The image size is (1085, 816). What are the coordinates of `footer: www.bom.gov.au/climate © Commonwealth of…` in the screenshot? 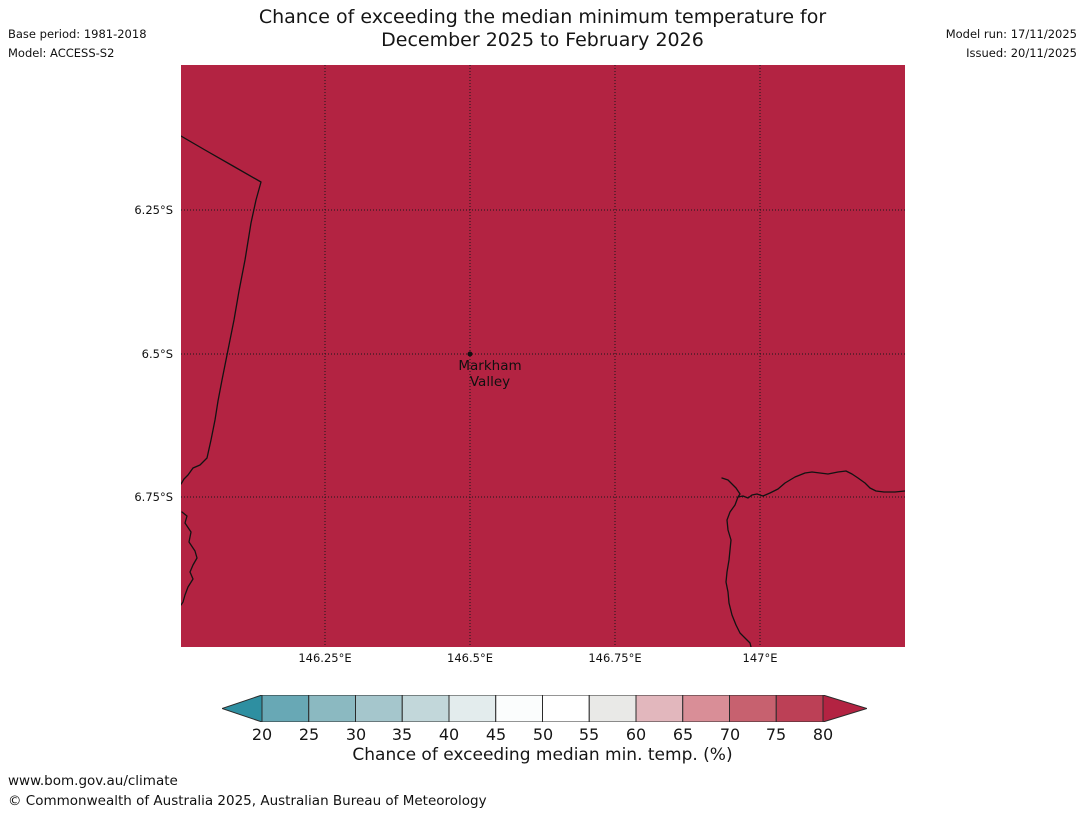 It's located at (247, 791).